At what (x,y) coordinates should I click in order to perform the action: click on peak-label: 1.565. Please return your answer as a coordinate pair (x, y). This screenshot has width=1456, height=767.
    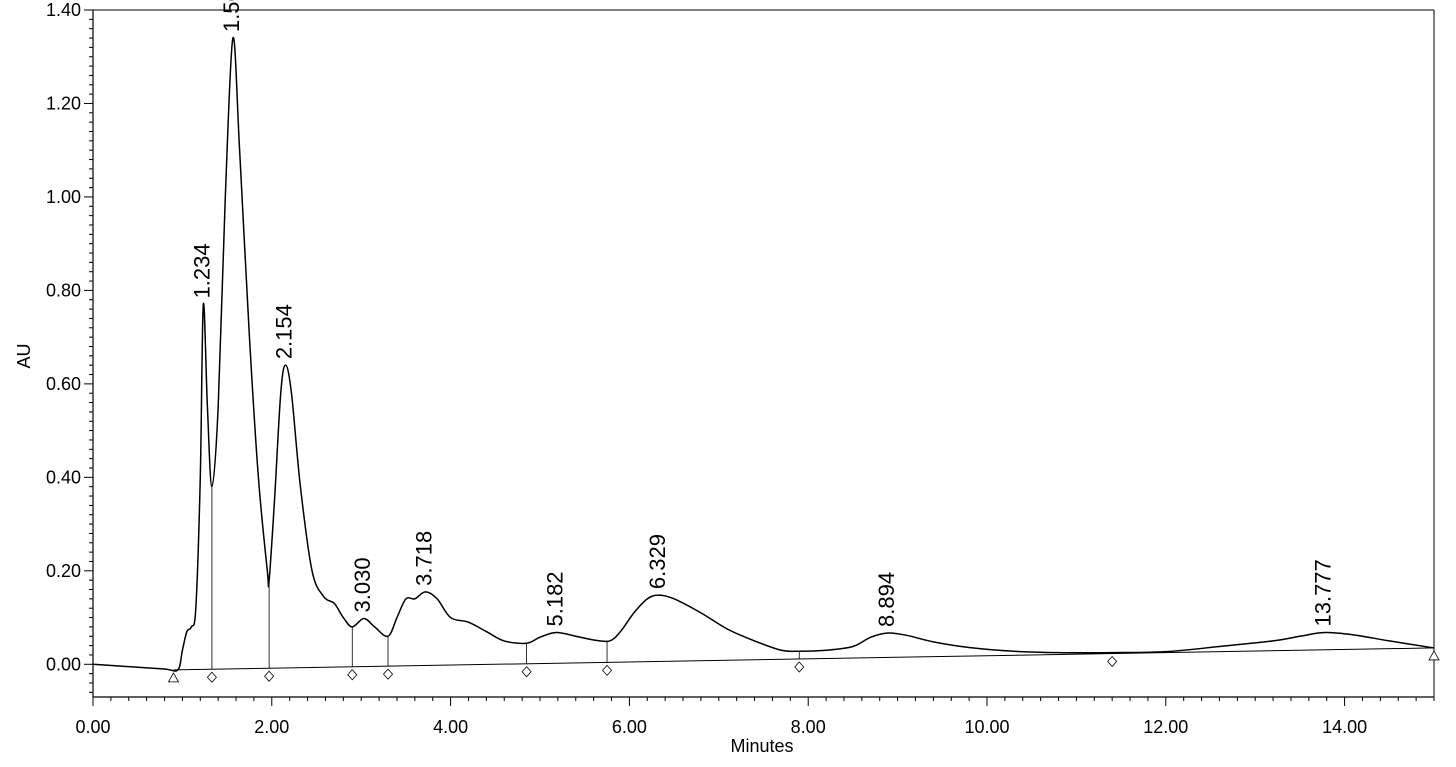
    Looking at the image, I should click on (231, 16).